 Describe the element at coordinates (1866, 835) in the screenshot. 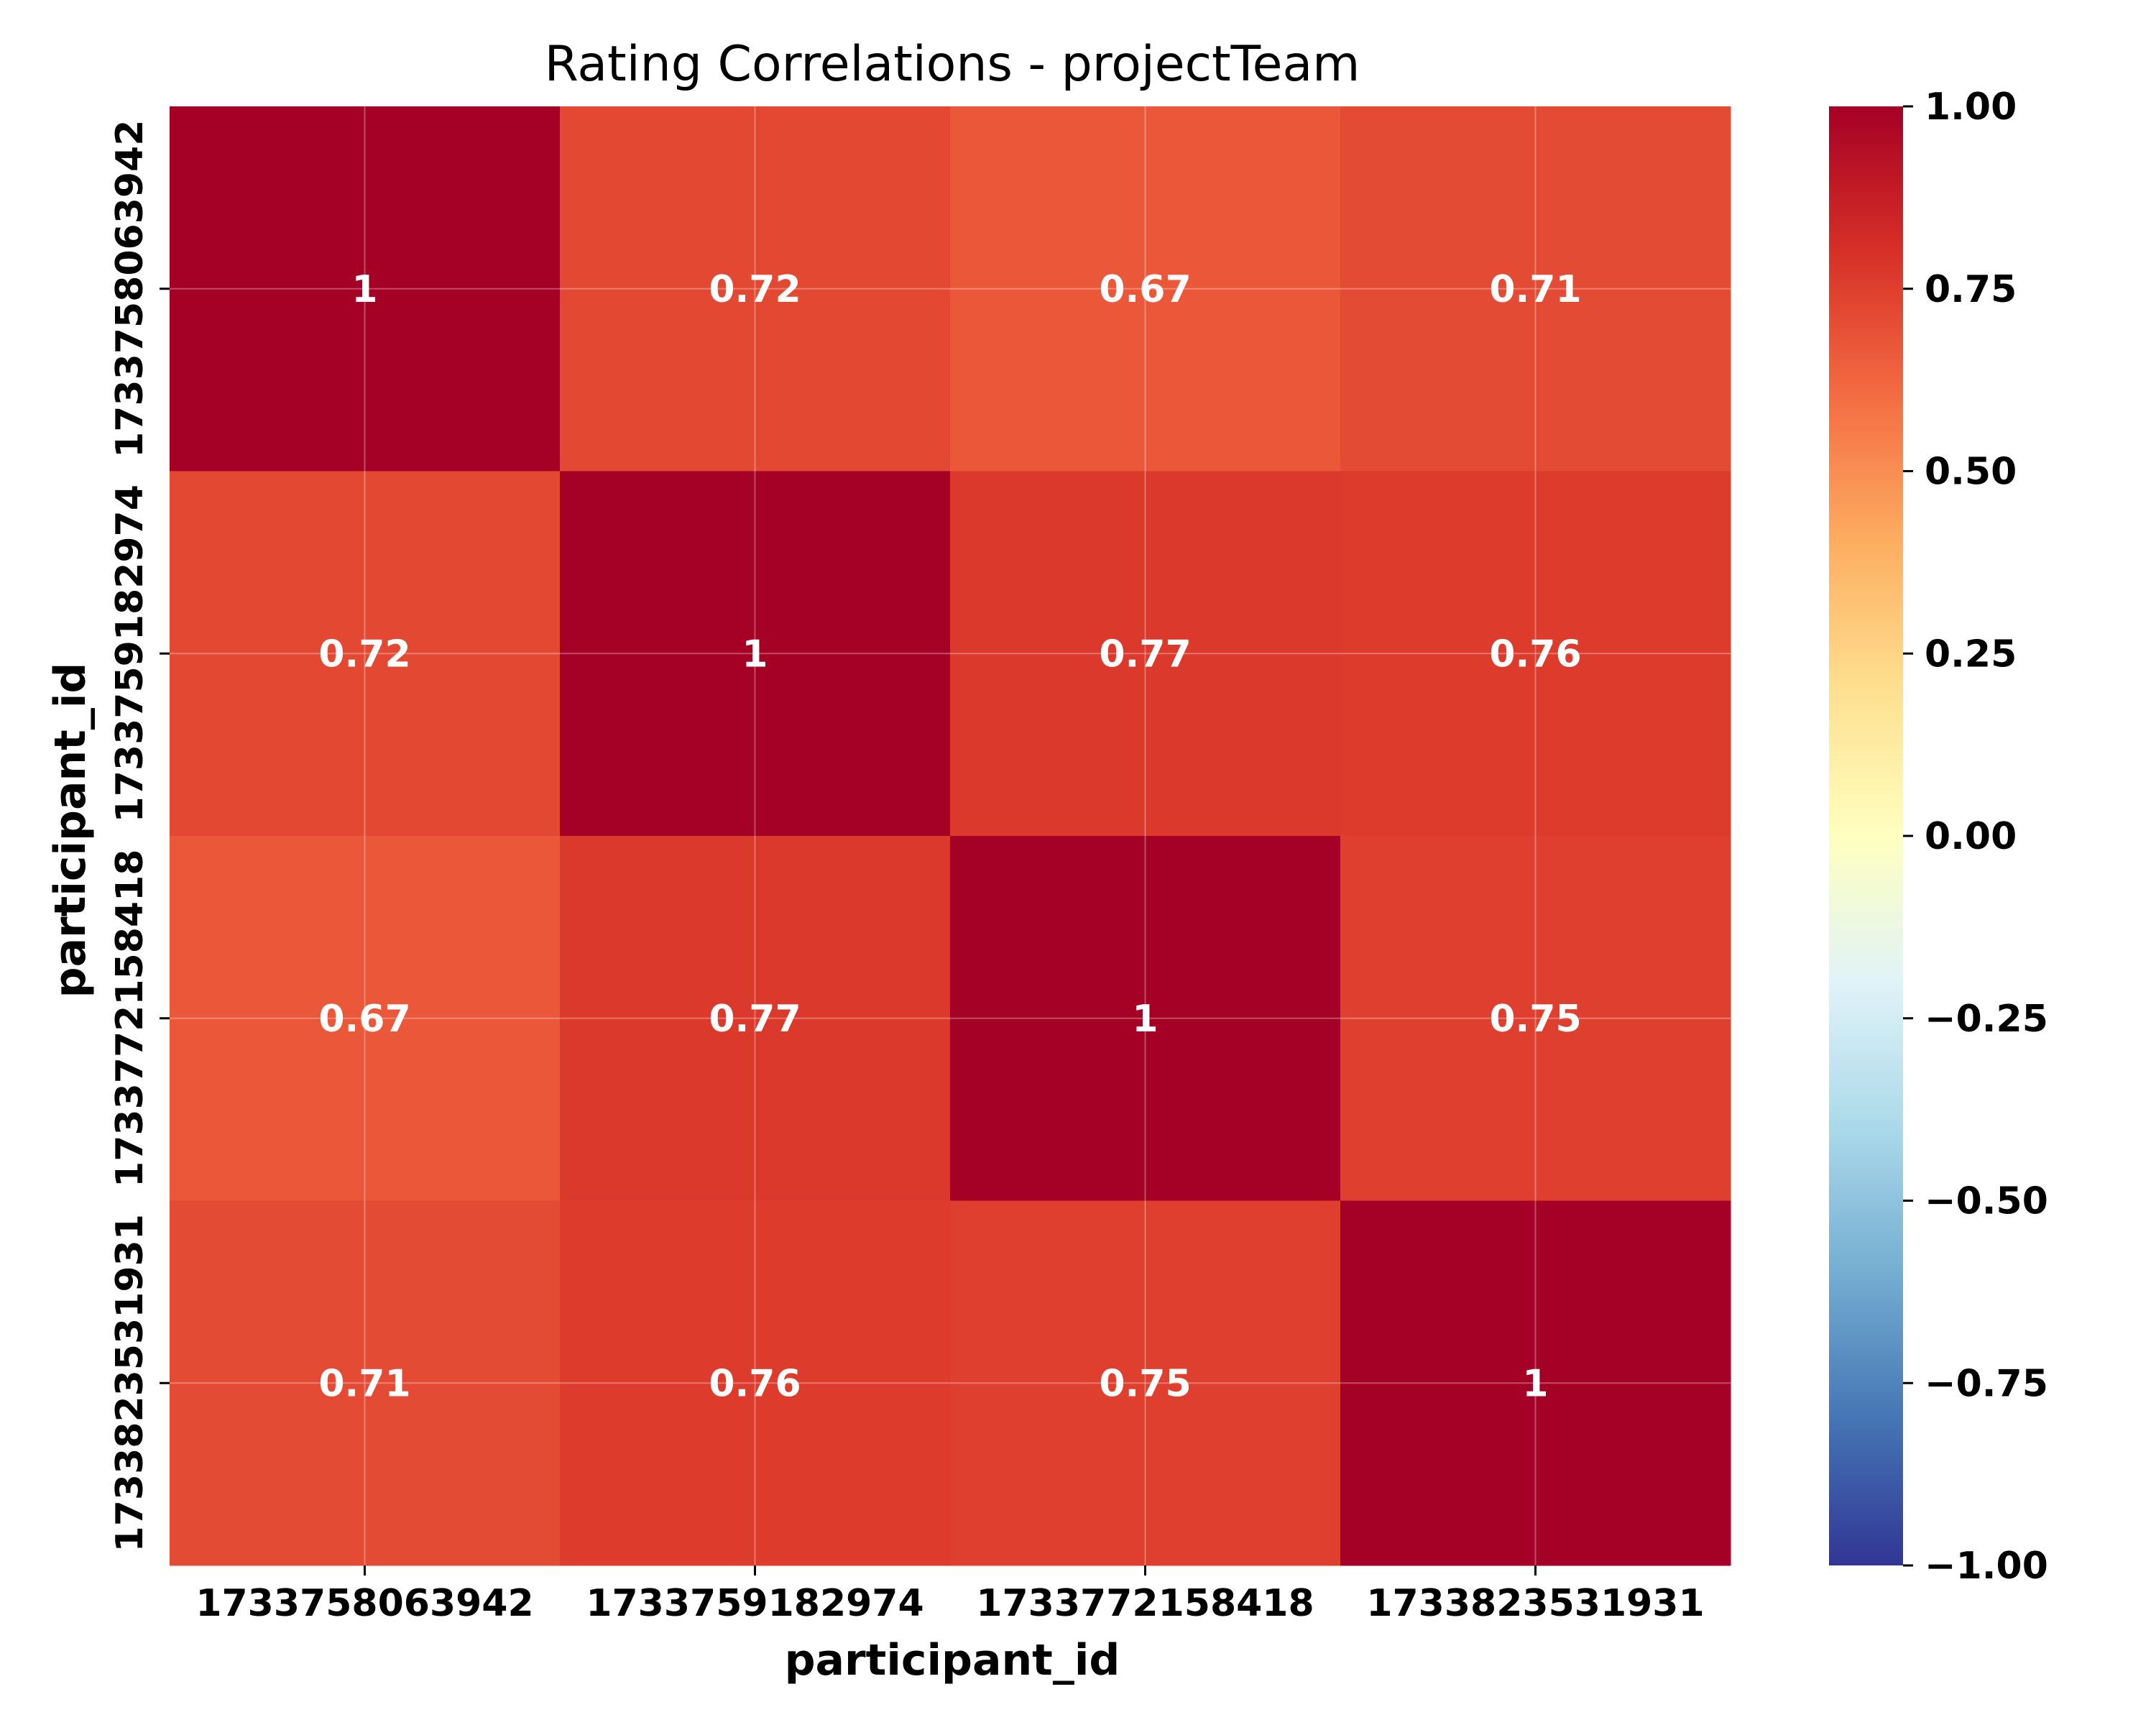

I see `colorbar` at that location.